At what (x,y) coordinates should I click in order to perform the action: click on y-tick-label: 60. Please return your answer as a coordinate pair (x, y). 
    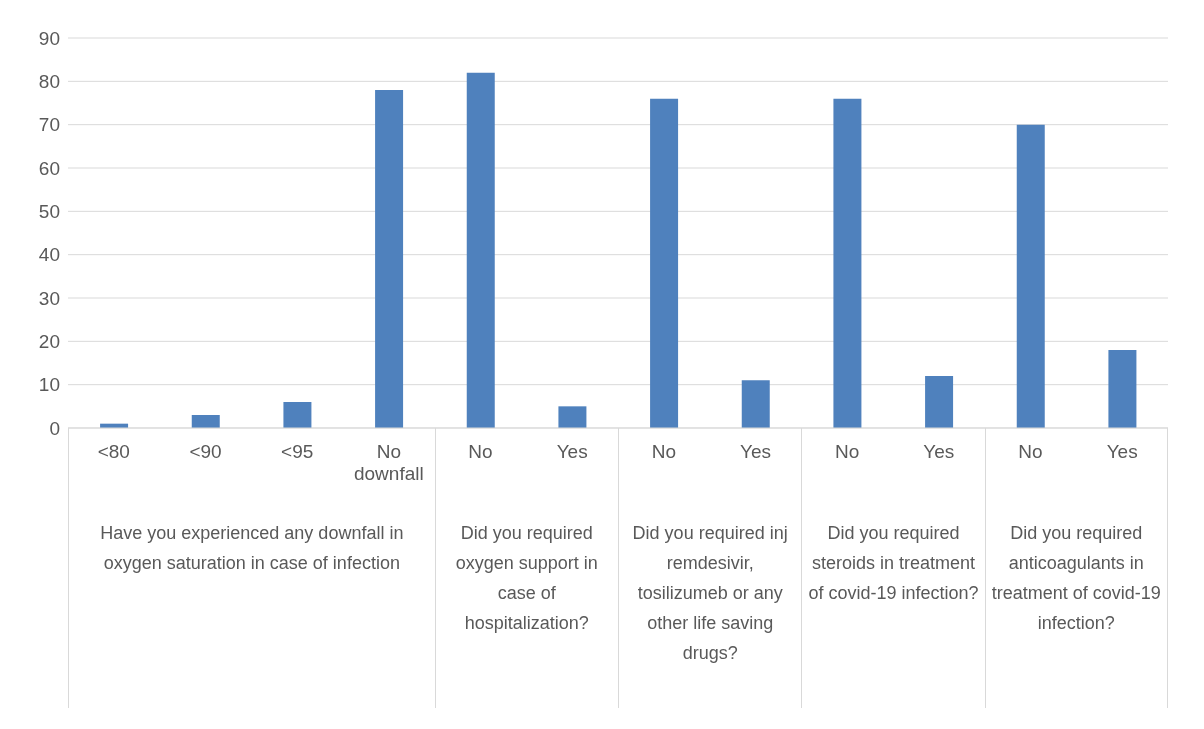
    Looking at the image, I should click on (49, 168).